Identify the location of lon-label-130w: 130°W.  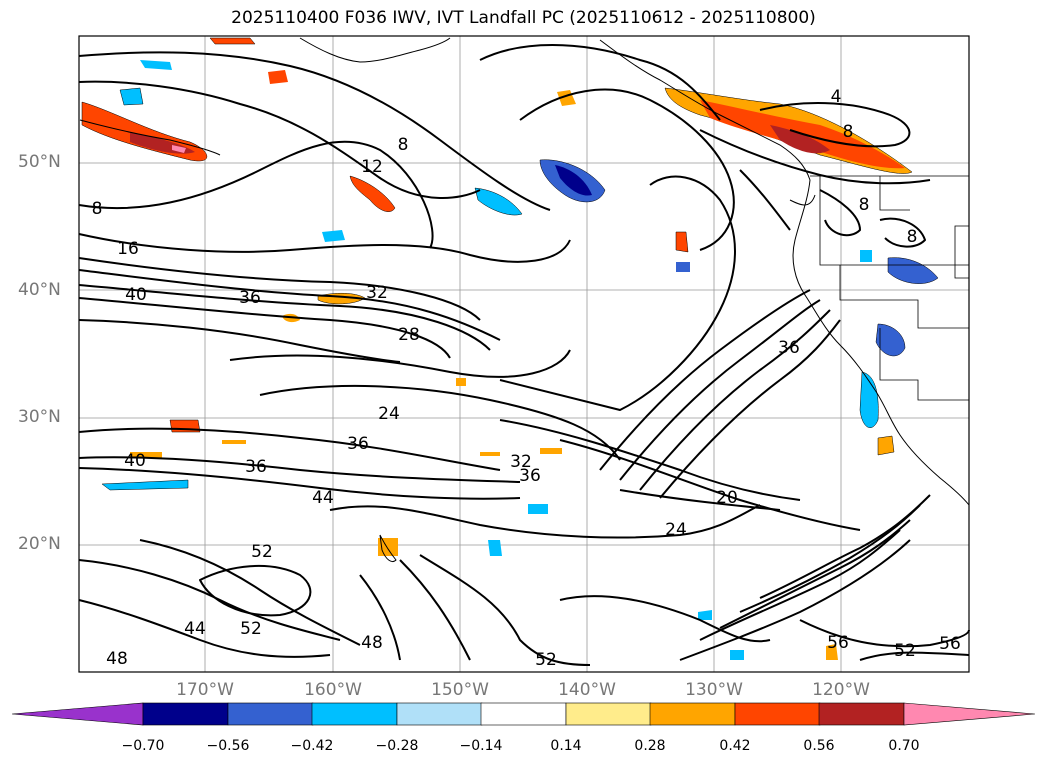
(714, 690).